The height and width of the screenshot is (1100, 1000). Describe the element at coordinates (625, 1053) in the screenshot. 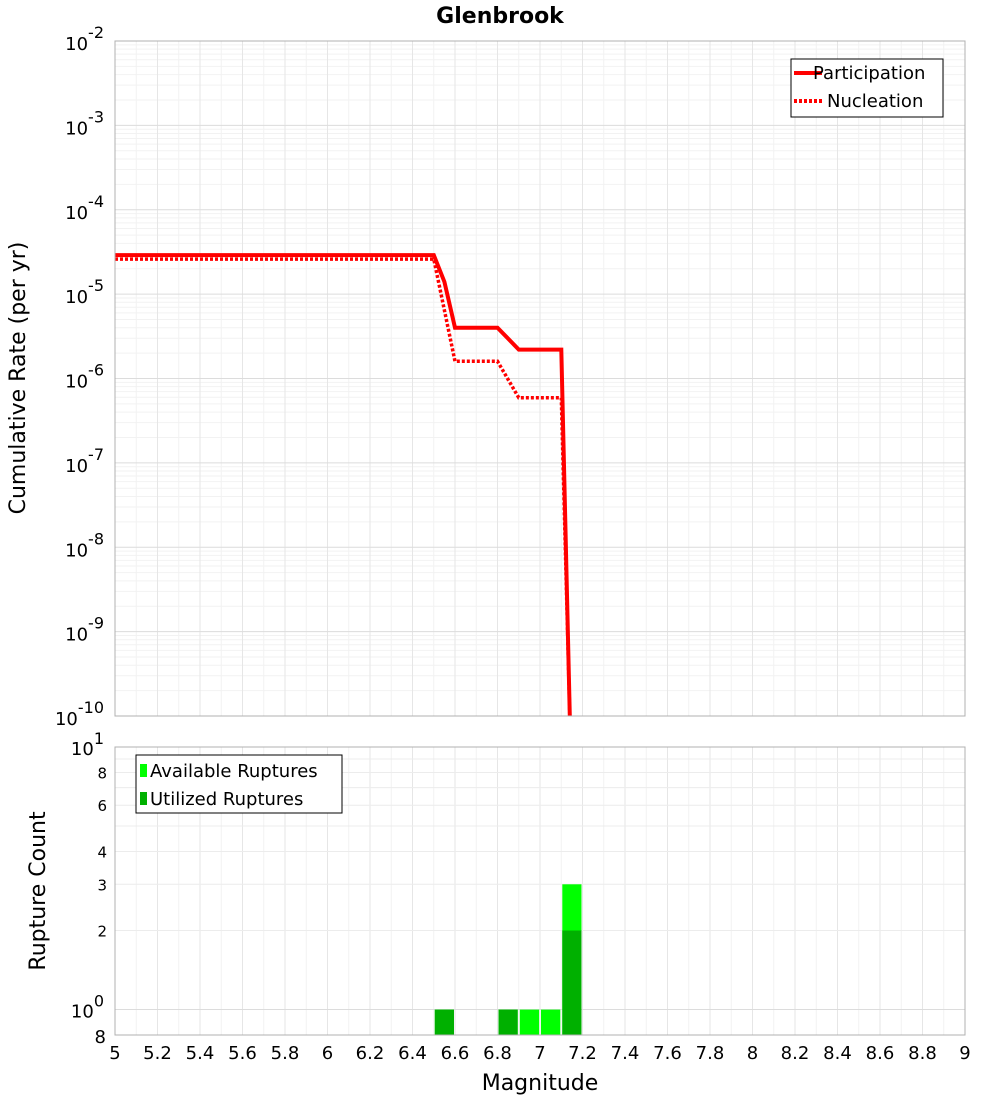

I see `x-tick-label: 7.4` at that location.